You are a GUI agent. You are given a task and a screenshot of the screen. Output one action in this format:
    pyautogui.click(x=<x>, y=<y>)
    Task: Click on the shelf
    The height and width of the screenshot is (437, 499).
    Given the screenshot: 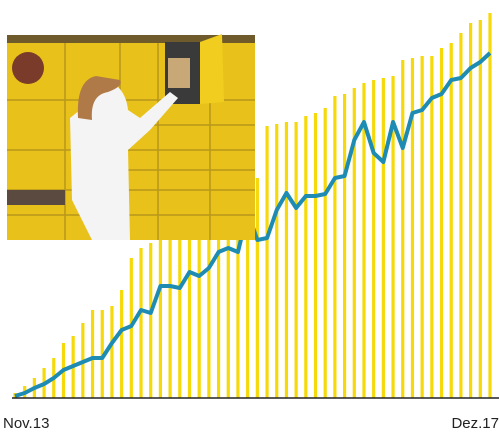 What is the action you would take?
    pyautogui.click(x=36, y=197)
    